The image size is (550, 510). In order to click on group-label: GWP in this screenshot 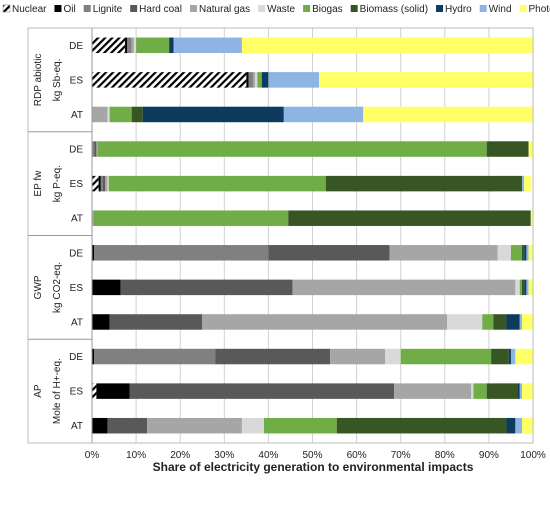, I will do `click(38, 287)`.